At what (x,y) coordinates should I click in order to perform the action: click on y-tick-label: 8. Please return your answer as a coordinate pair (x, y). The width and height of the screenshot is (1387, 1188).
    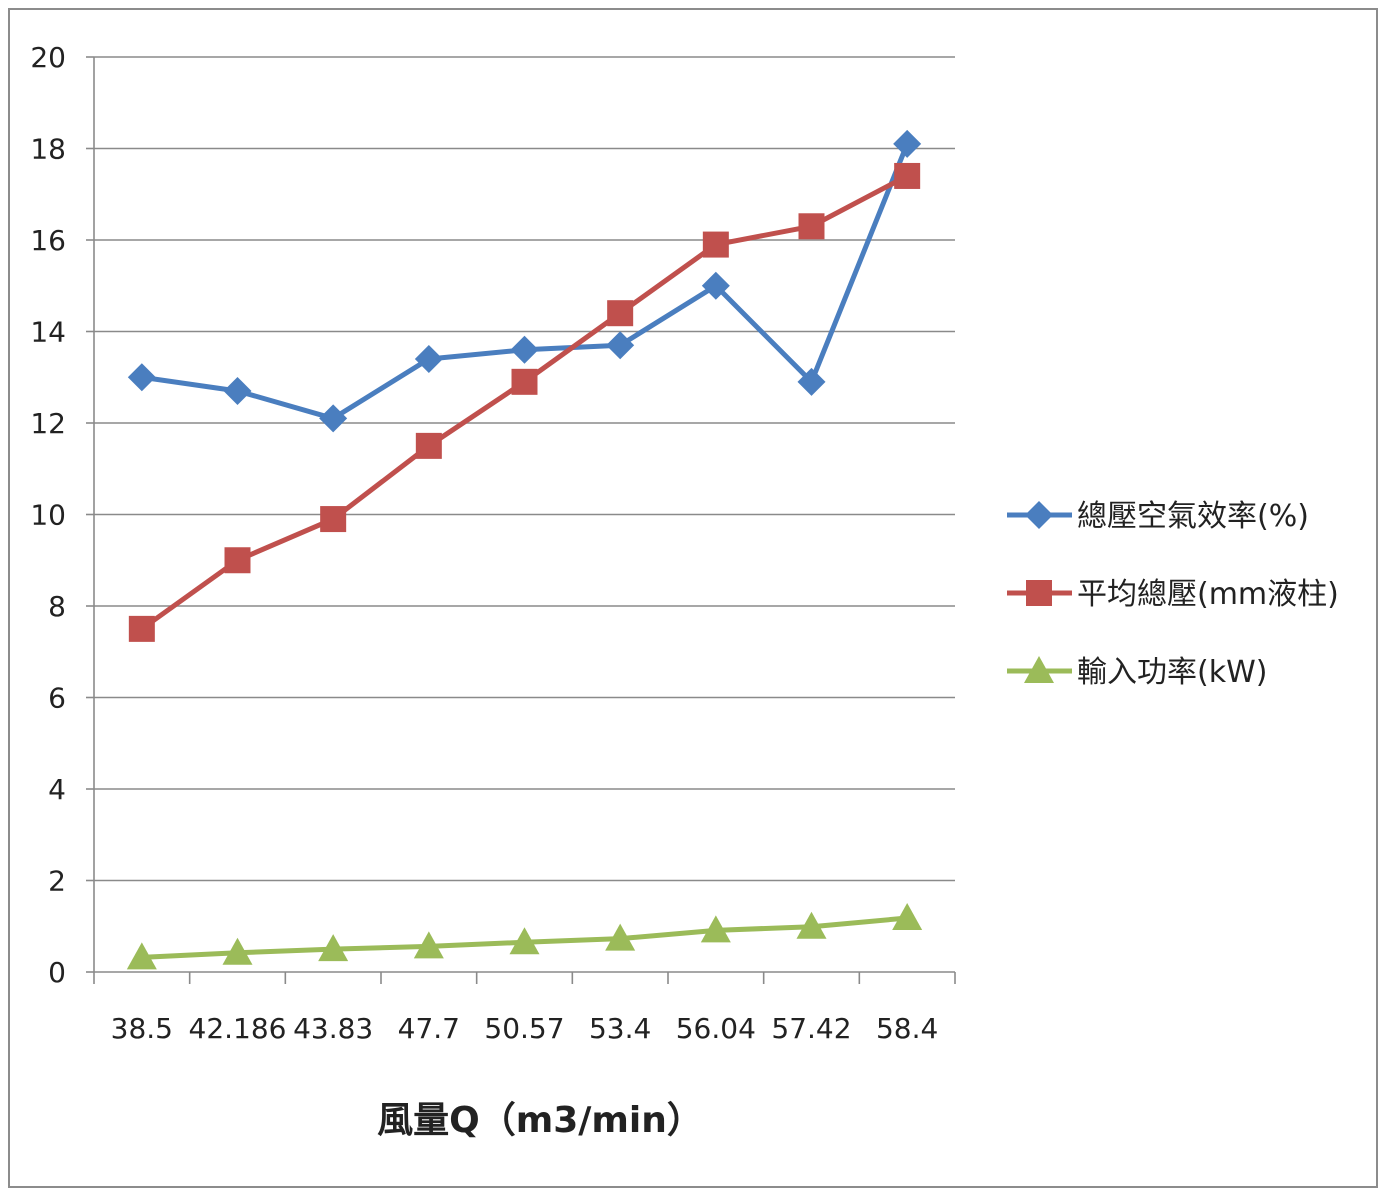
    Looking at the image, I should click on (57, 606).